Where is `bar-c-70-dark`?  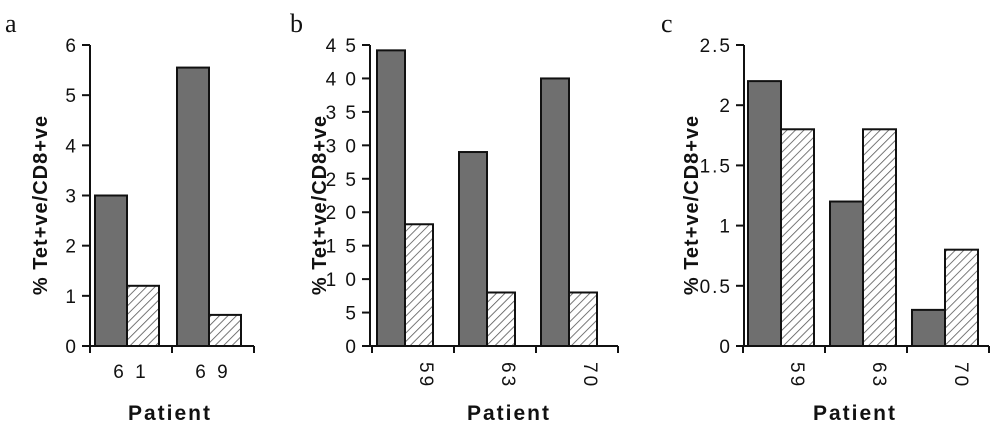
bar-c-70-dark is located at coordinates (928, 328).